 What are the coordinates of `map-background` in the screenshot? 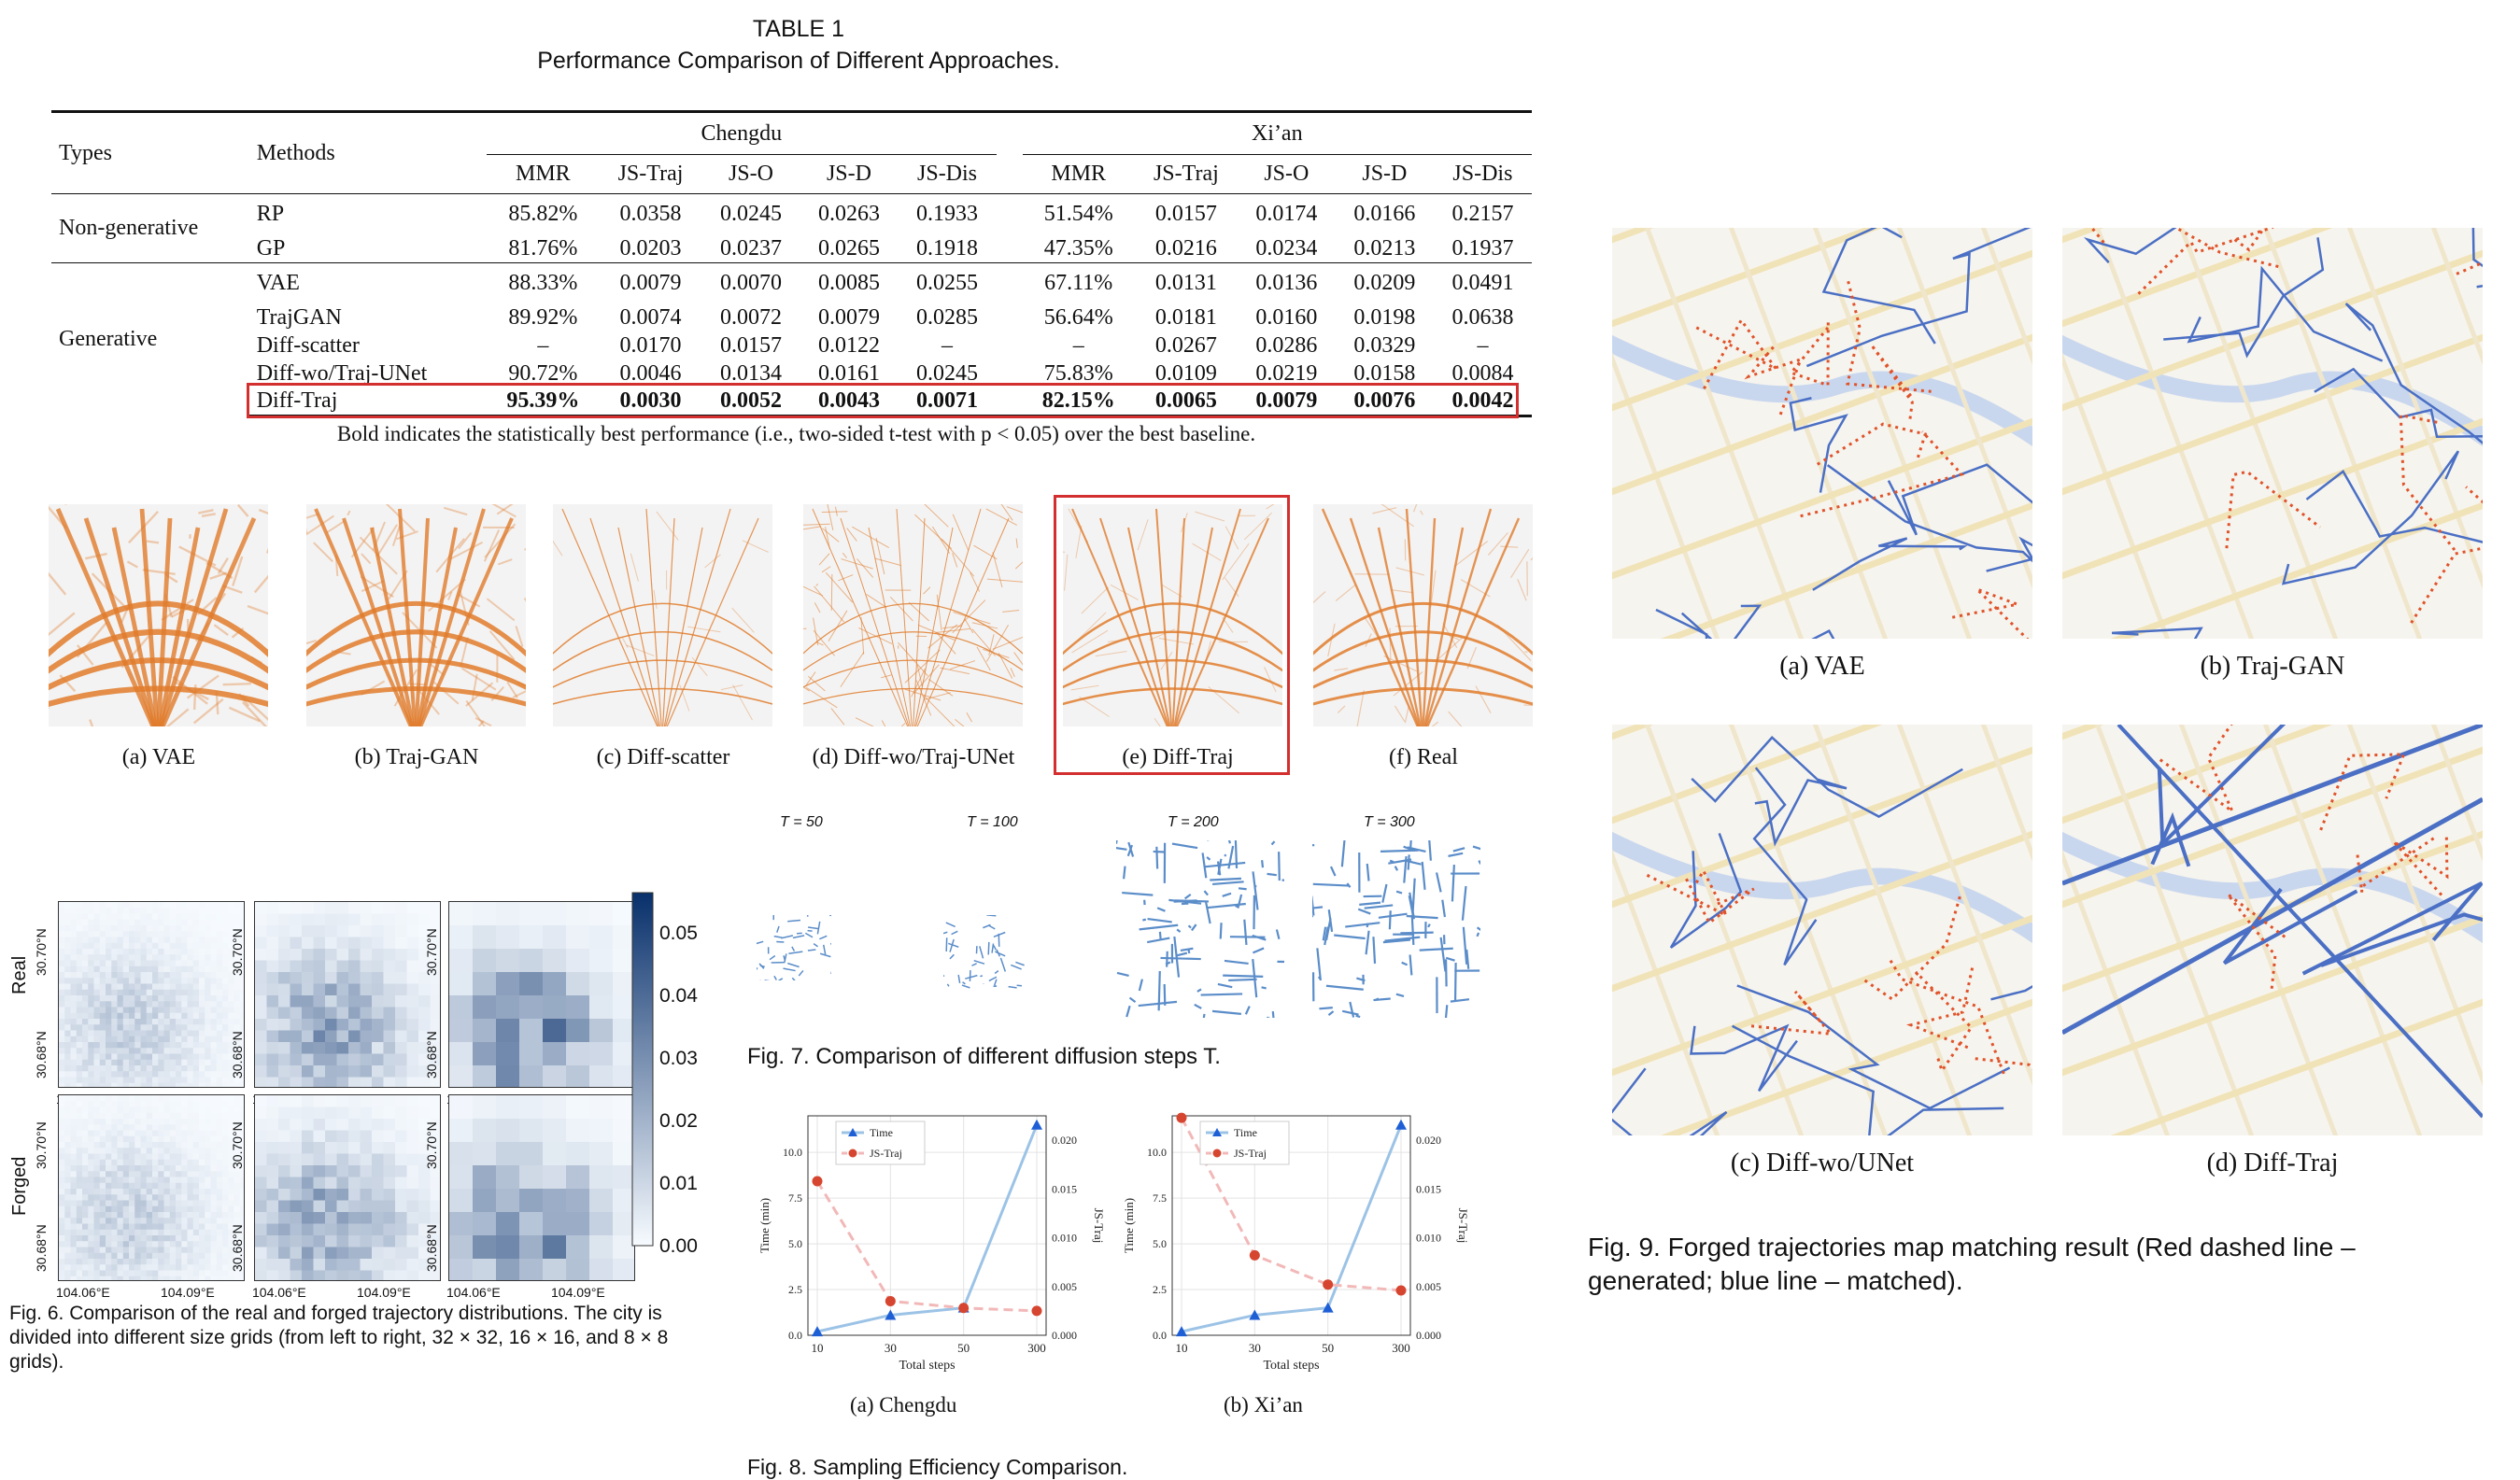 It's located at (1822, 930).